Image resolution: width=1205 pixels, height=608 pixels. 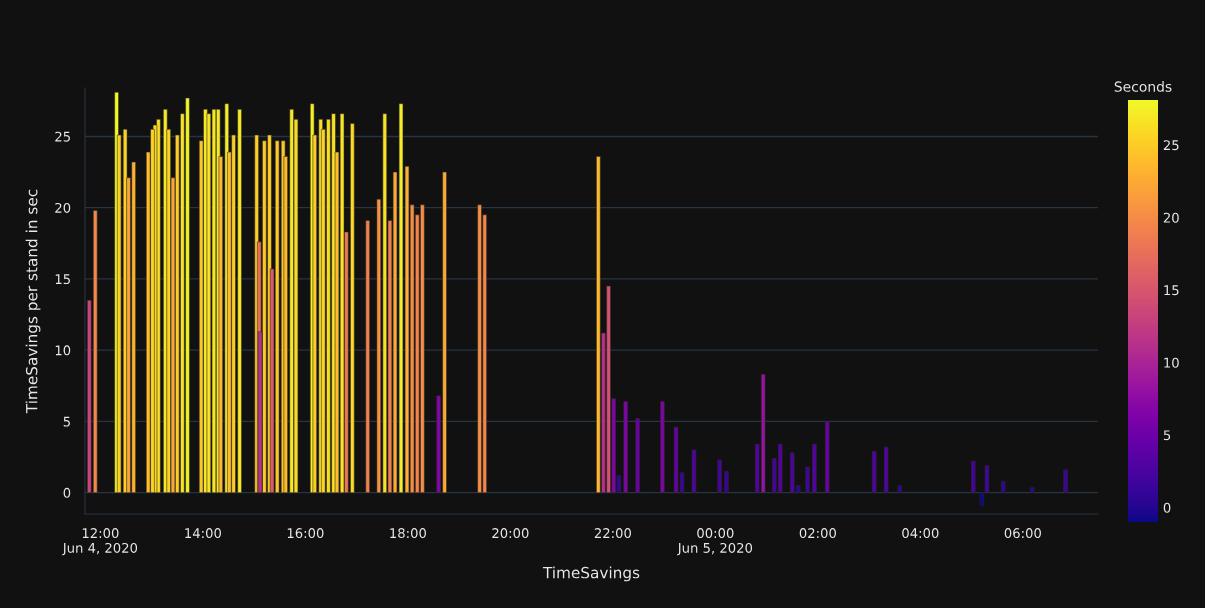 What do you see at coordinates (1143, 86) in the screenshot?
I see `color-bar-title: Seconds` at bounding box center [1143, 86].